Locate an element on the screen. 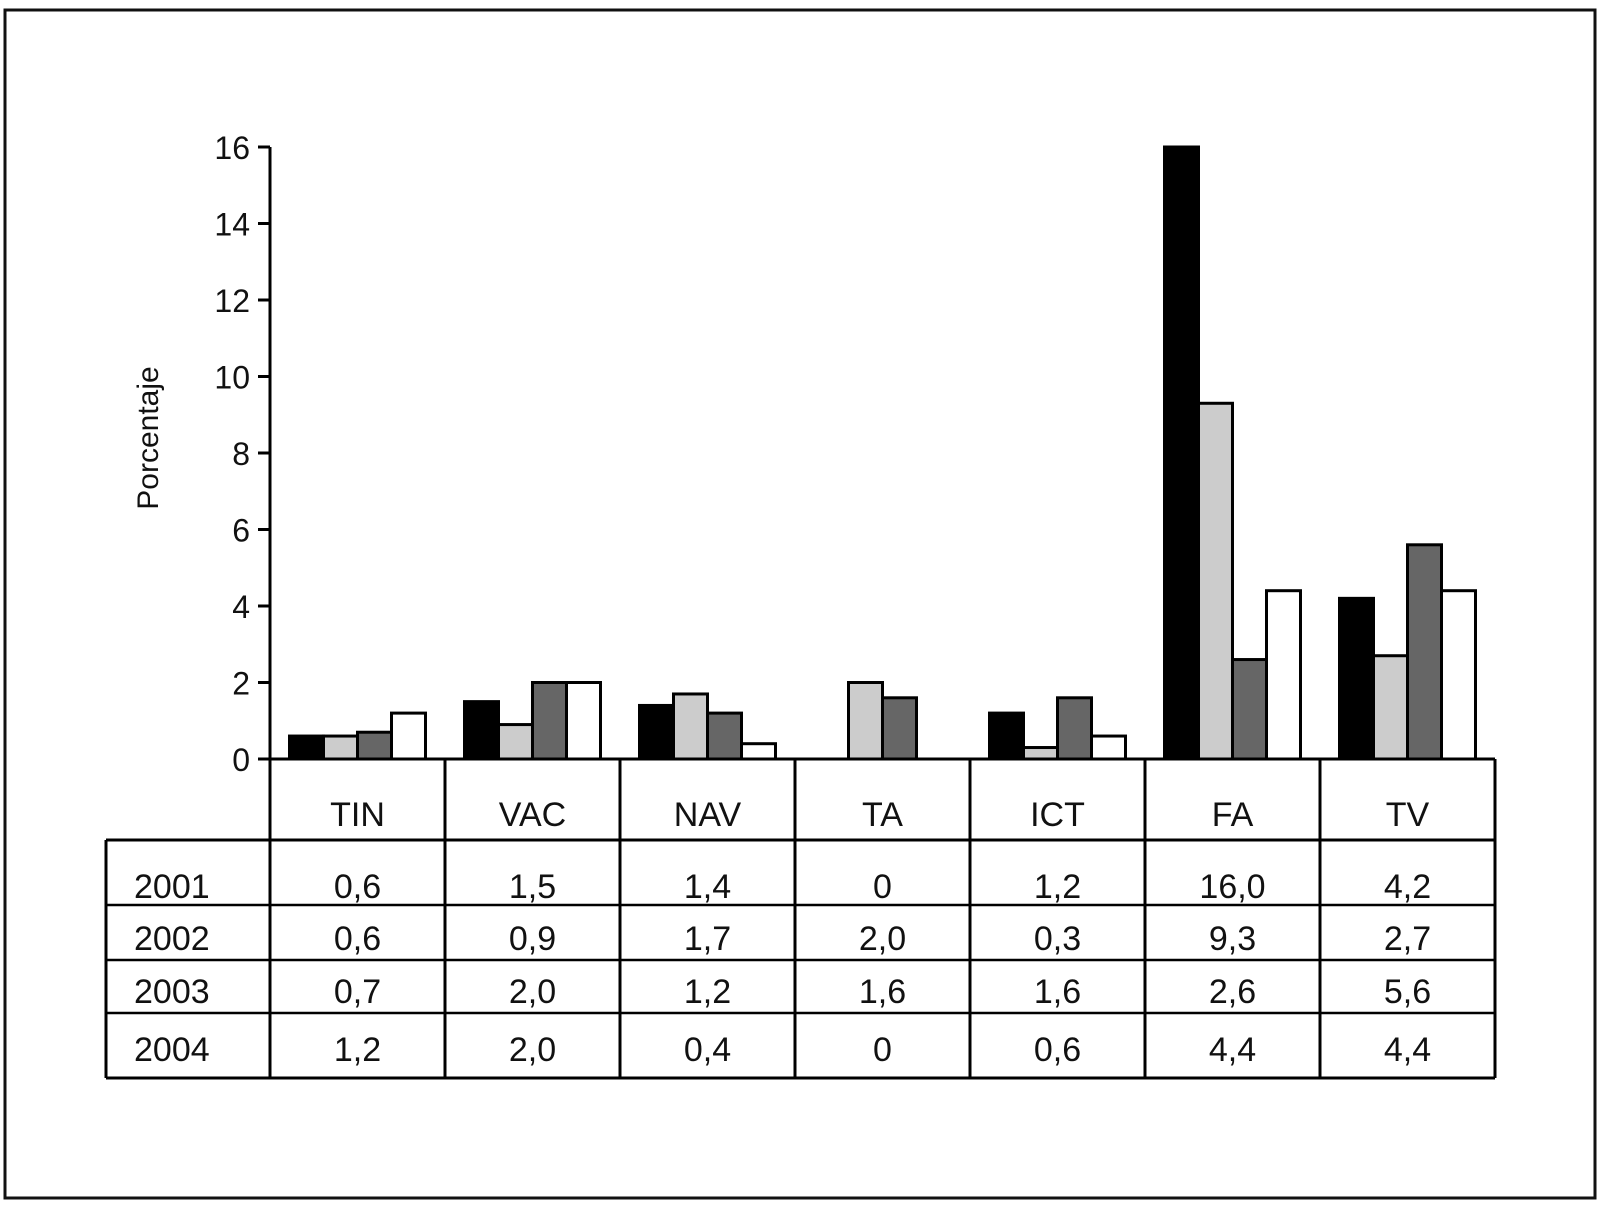  category-label-ict: ICT is located at coordinates (1057, 815).